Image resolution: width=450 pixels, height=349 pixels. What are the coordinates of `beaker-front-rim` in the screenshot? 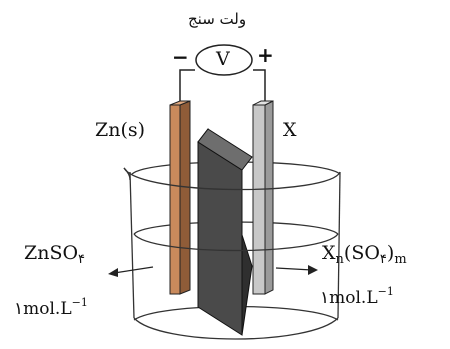 It's located at (232, 179).